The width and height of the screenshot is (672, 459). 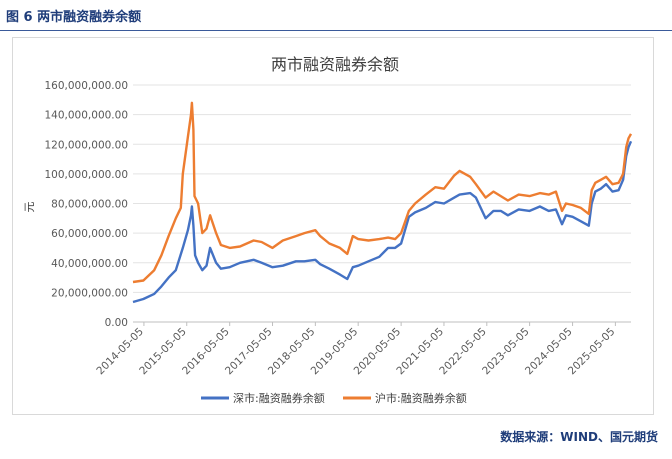 What do you see at coordinates (29, 207) in the screenshot?
I see `y-axis-label: 元` at bounding box center [29, 207].